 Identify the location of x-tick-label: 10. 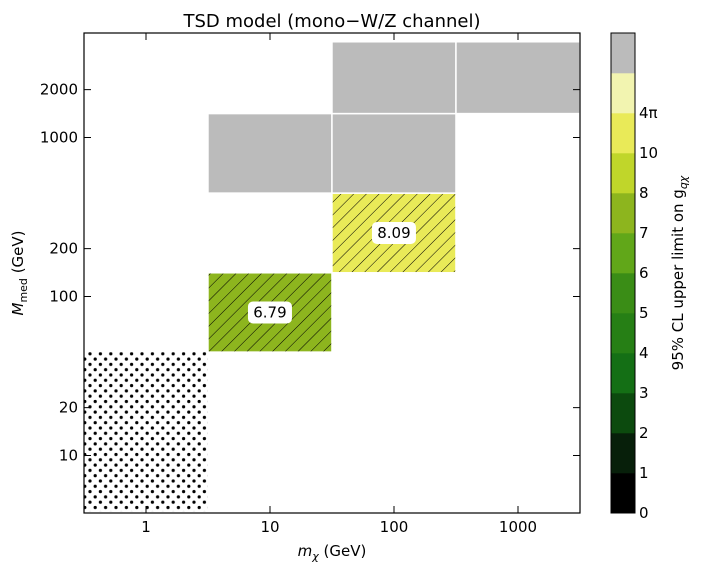
(269, 527).